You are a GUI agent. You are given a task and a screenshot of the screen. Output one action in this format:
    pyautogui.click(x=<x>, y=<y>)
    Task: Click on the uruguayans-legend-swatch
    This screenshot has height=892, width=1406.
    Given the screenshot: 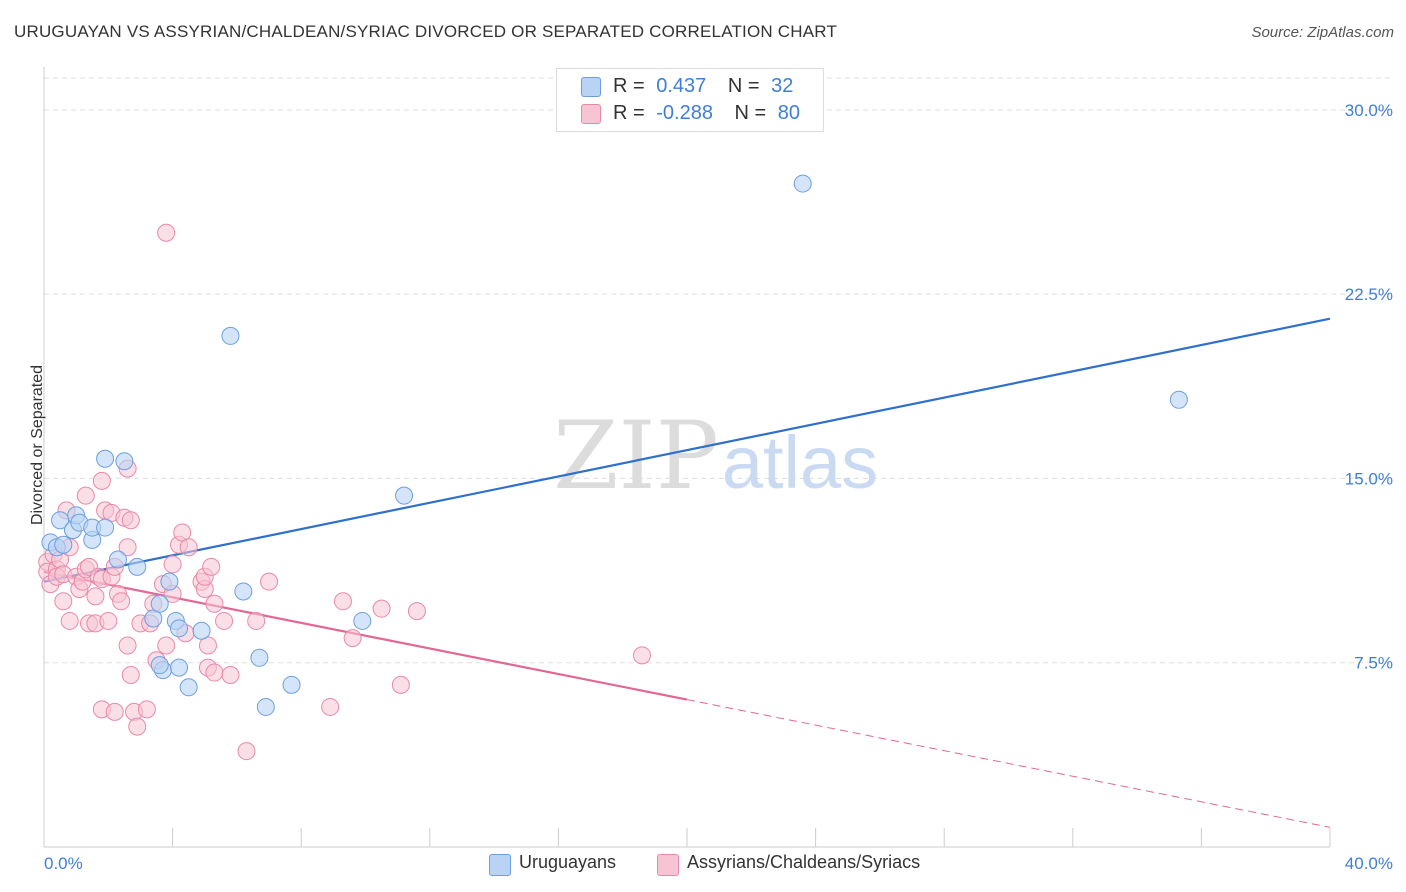 What is the action you would take?
    pyautogui.click(x=500, y=865)
    